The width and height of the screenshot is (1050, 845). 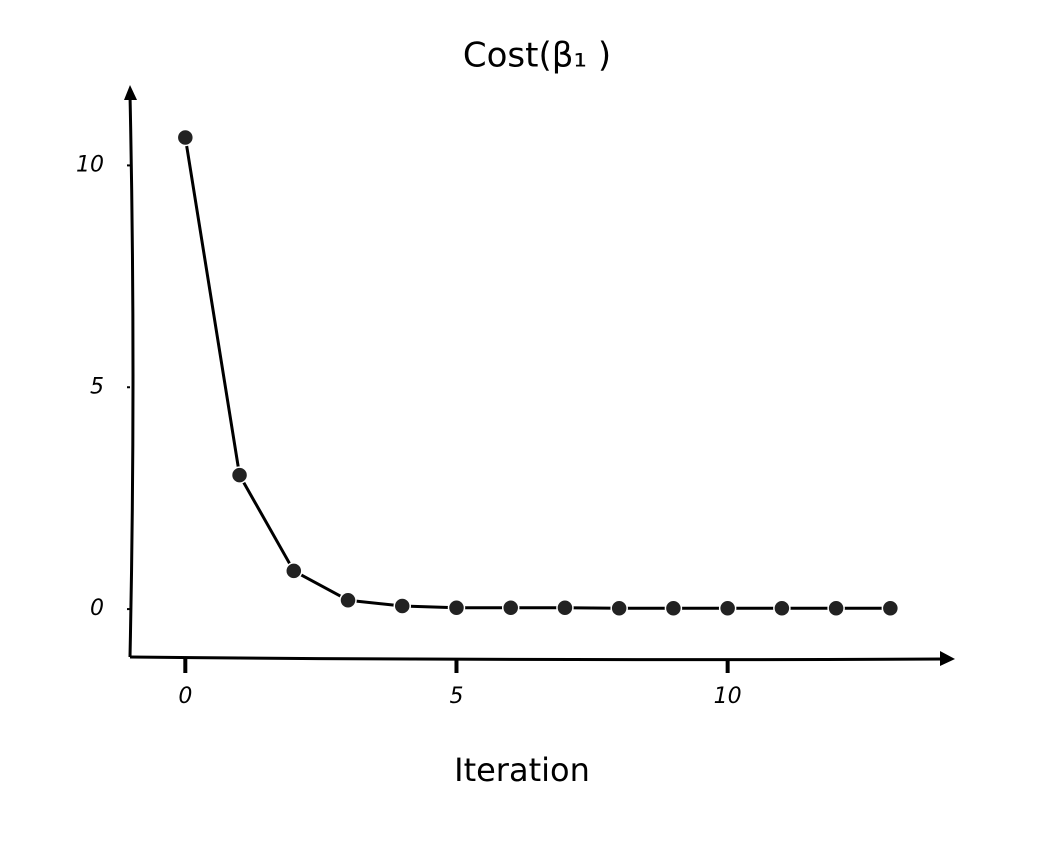 I want to click on y-tick-label: 0, so click(x=97, y=608).